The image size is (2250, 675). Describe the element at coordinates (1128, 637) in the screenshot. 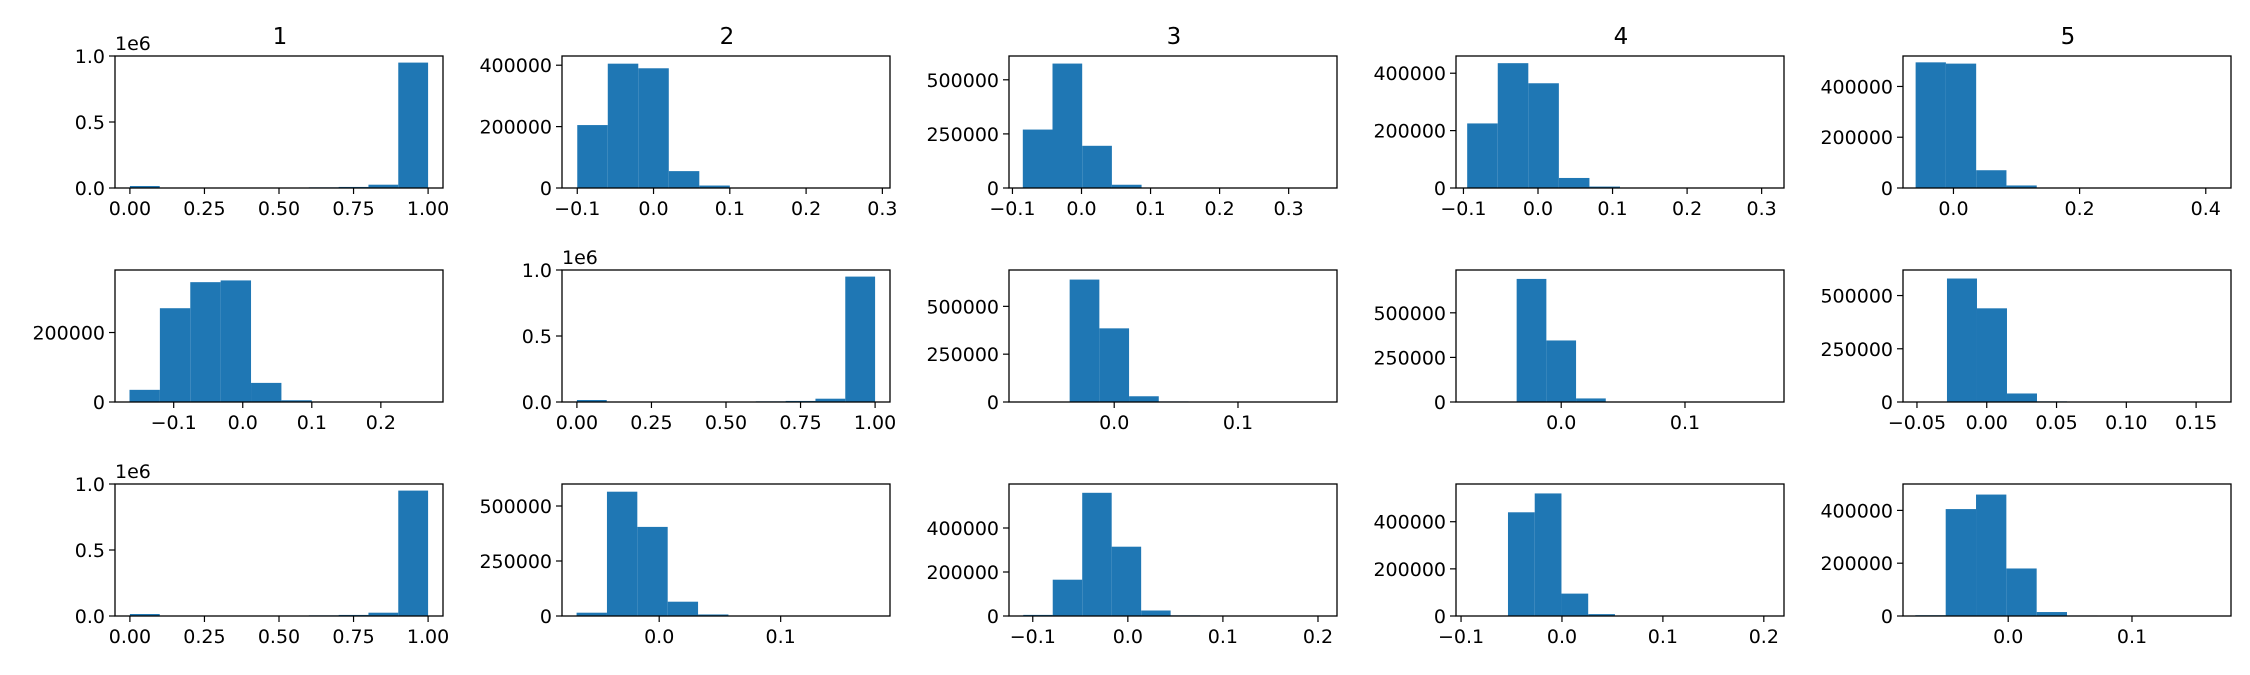

I see `x-tick-label-r3c3-2: 0.0` at that location.